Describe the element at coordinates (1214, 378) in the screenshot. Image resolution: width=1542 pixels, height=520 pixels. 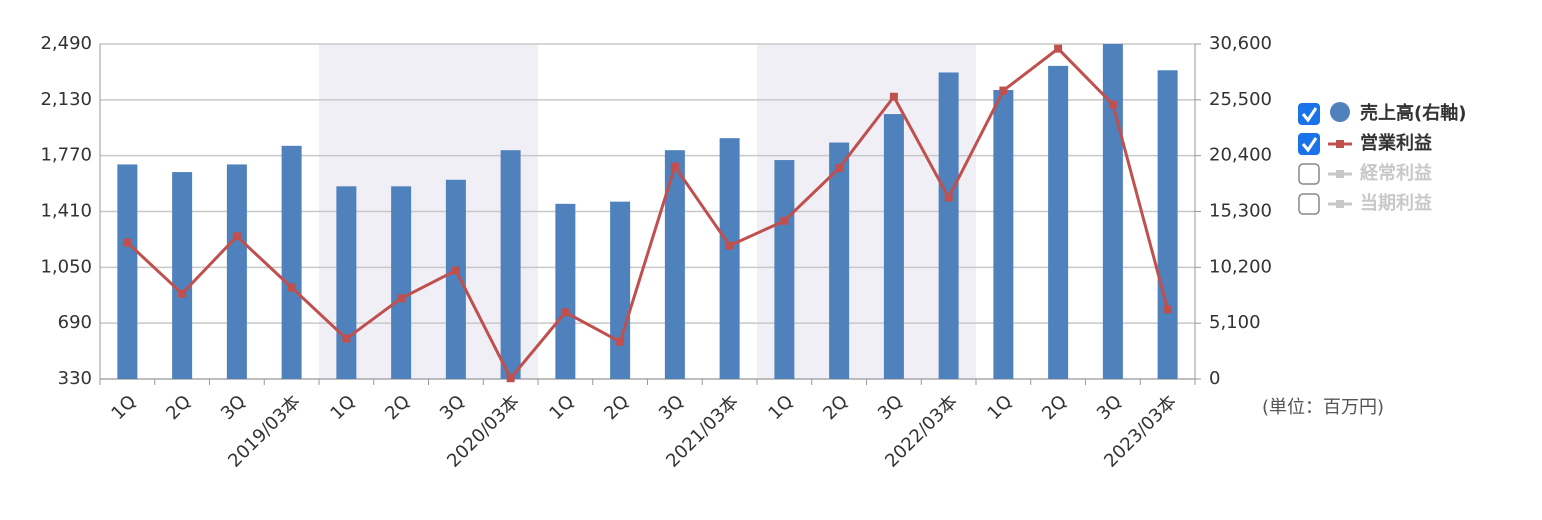
I see `y2-tick-label: 0` at that location.